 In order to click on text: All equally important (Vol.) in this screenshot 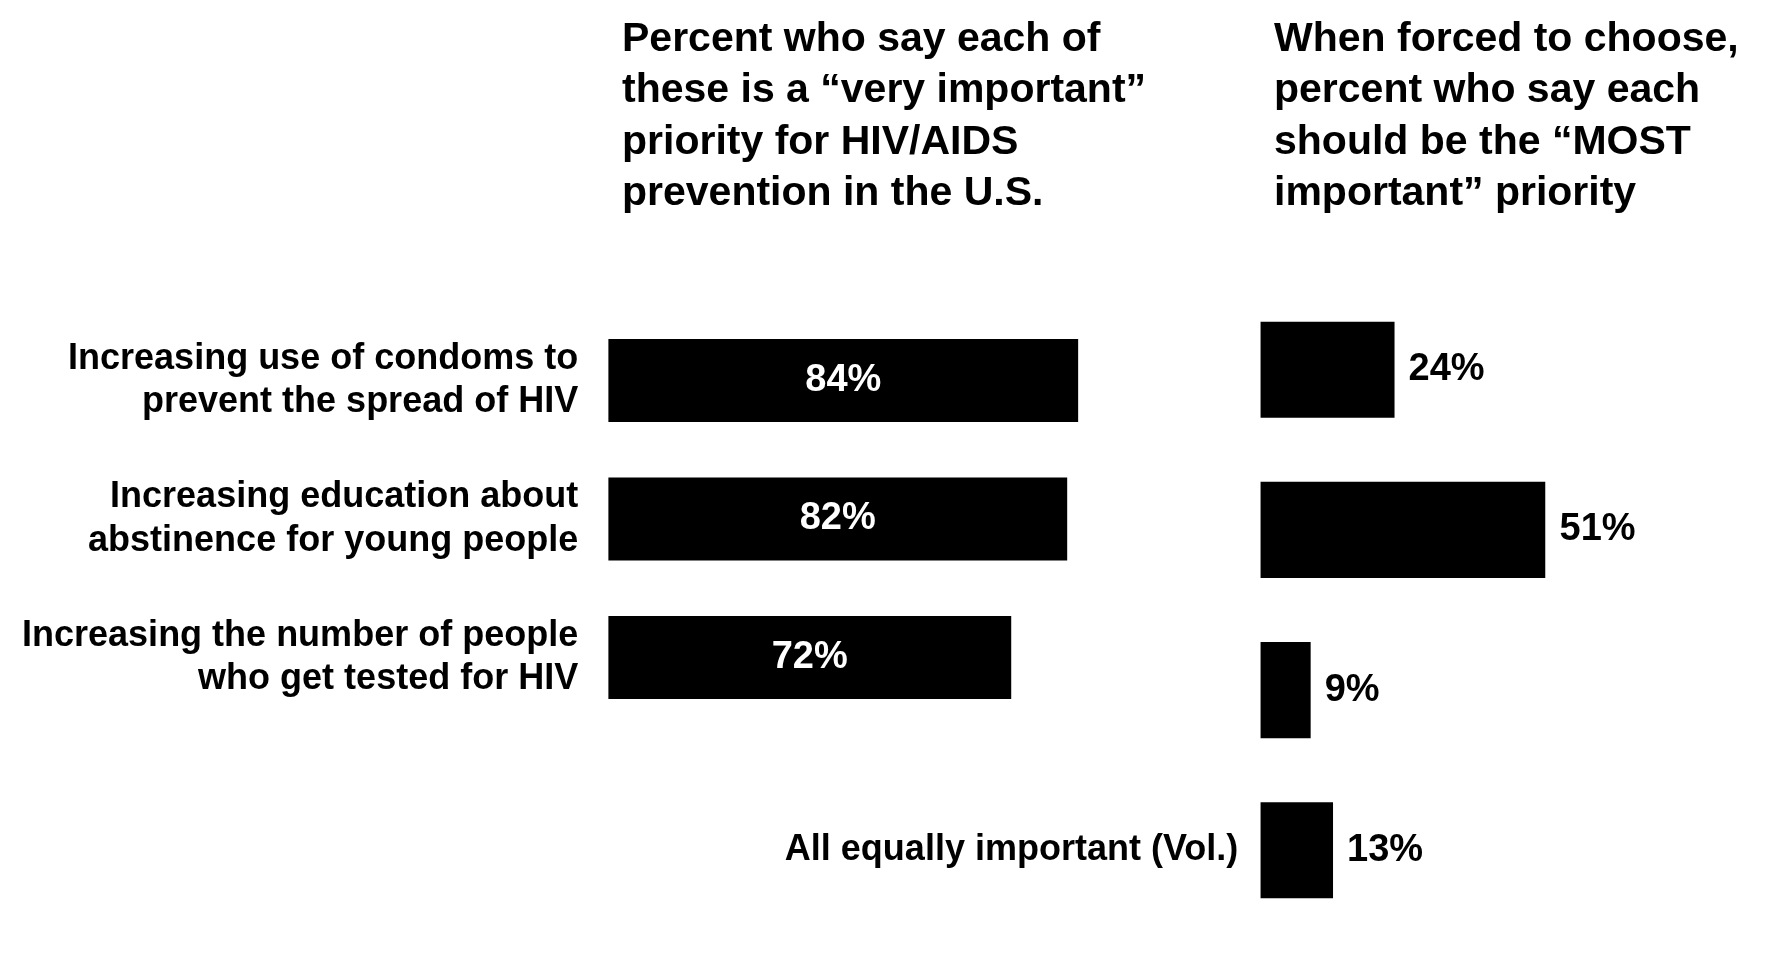, I will do `click(1011, 848)`.